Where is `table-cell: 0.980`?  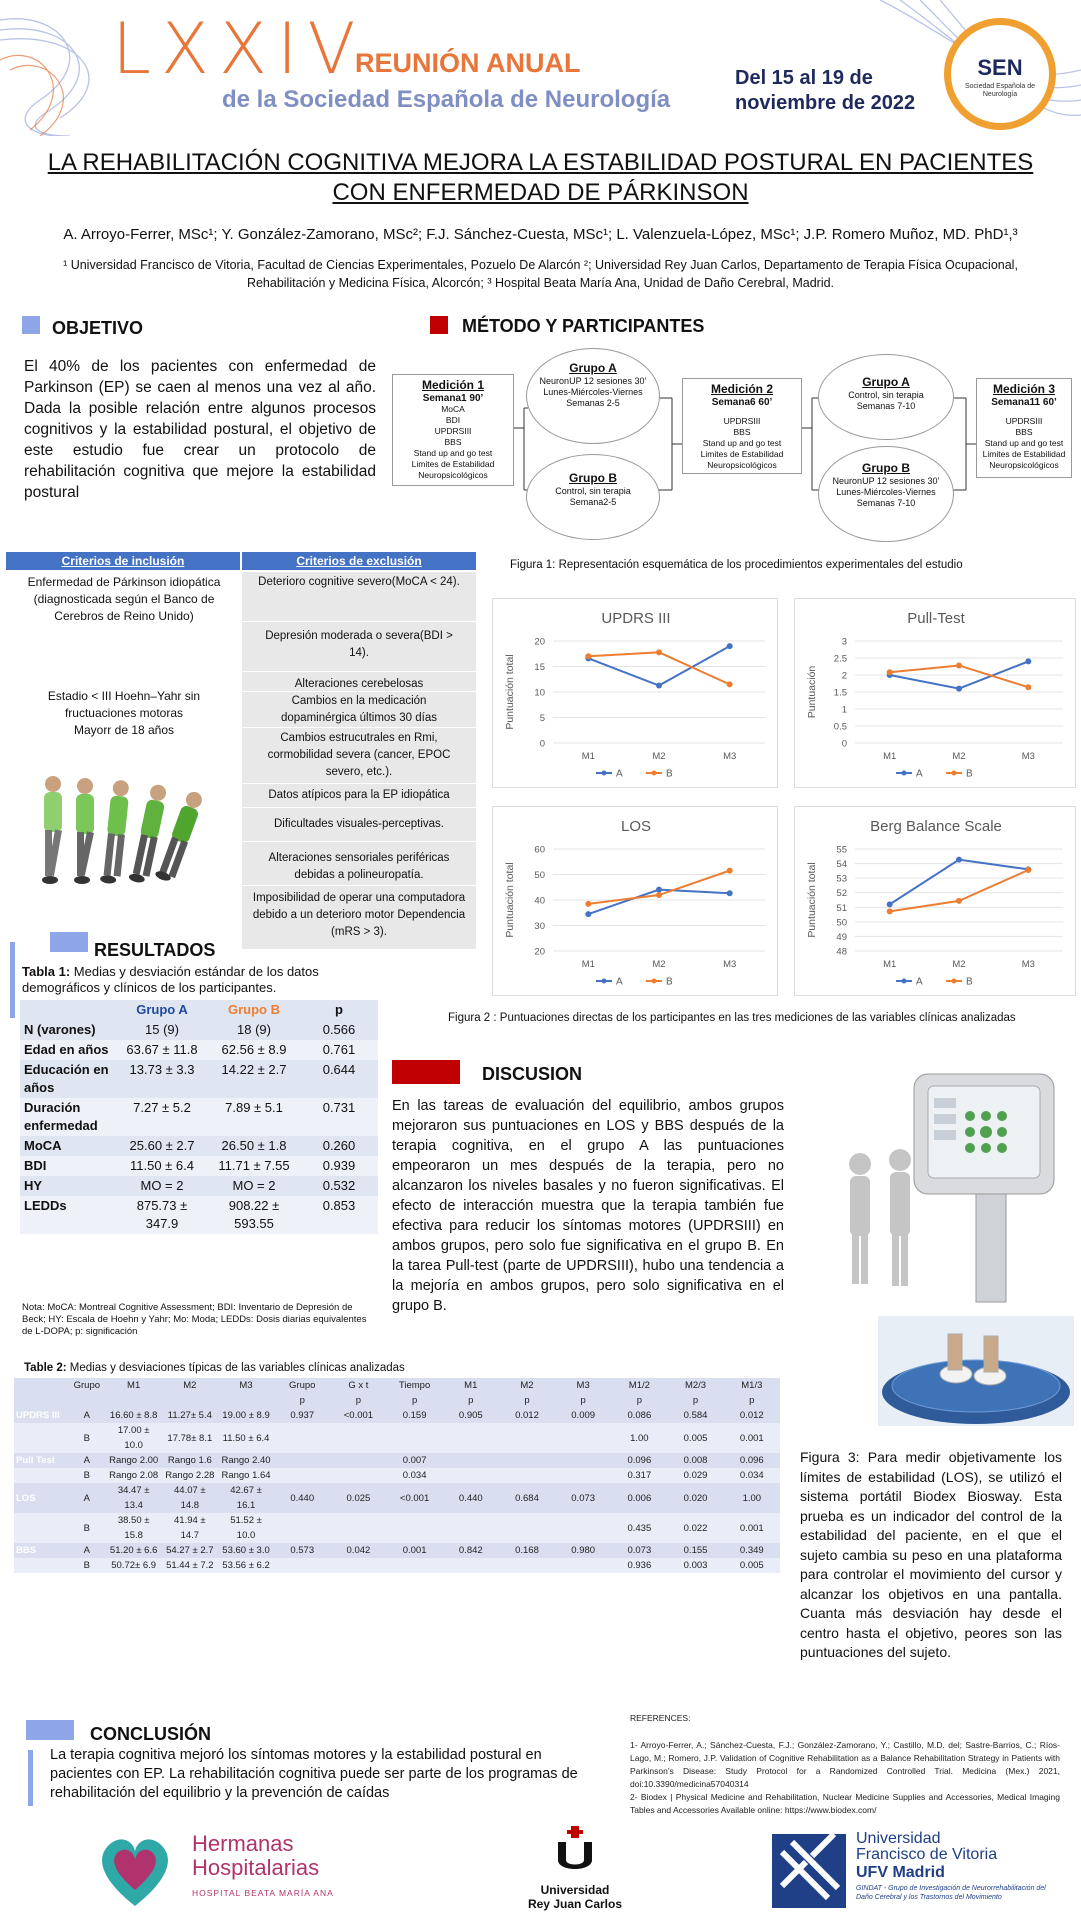 table-cell: 0.980 is located at coordinates (583, 1550).